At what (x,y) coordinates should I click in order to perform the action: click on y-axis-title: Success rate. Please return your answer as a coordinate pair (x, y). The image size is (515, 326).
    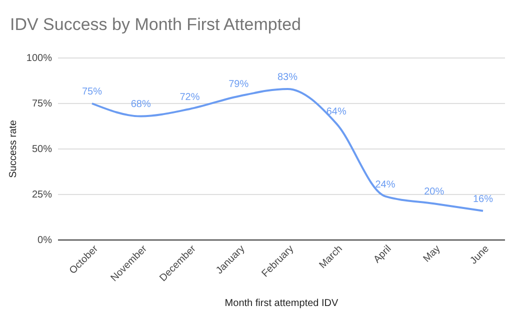
    Looking at the image, I should click on (13, 149).